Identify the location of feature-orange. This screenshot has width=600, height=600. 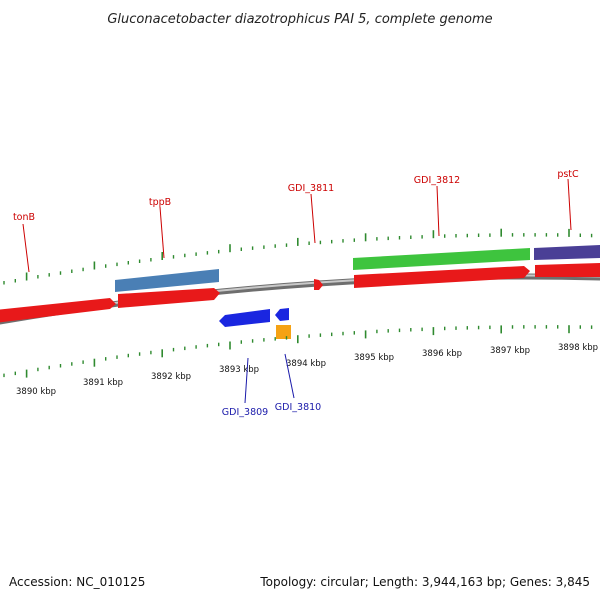
(283, 332).